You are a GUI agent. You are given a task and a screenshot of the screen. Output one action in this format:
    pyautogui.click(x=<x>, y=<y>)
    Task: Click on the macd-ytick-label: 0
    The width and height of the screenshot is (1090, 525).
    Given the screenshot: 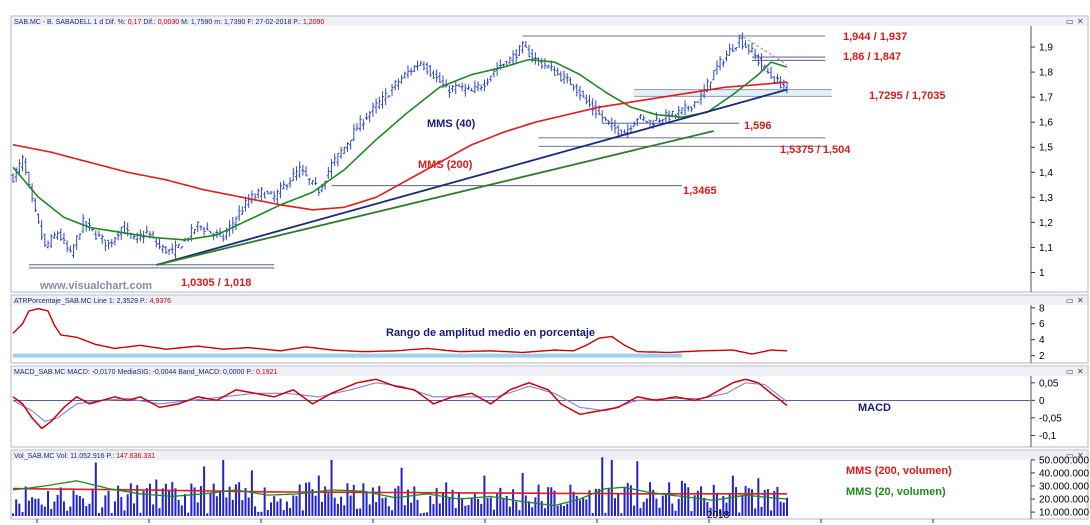 What is the action you would take?
    pyautogui.click(x=1042, y=401)
    